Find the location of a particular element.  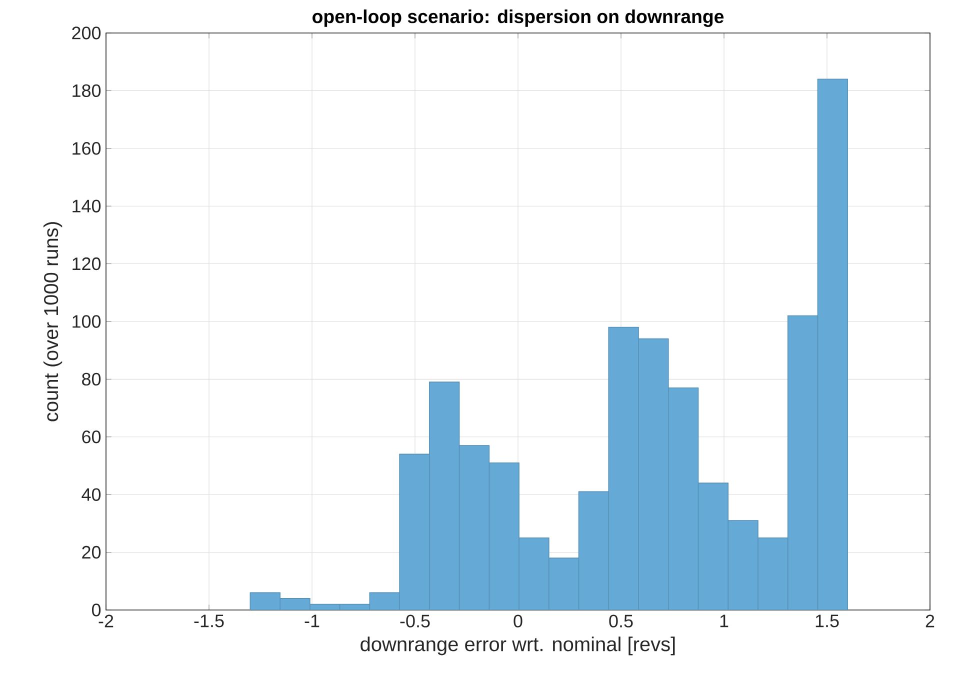

x-tick-label: -1.5 is located at coordinates (209, 621).